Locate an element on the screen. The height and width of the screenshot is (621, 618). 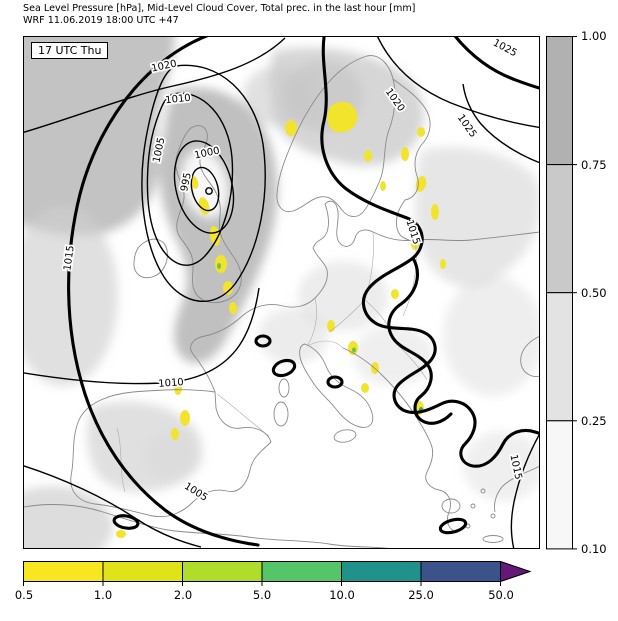
precip-colorbar is located at coordinates (293, 575).